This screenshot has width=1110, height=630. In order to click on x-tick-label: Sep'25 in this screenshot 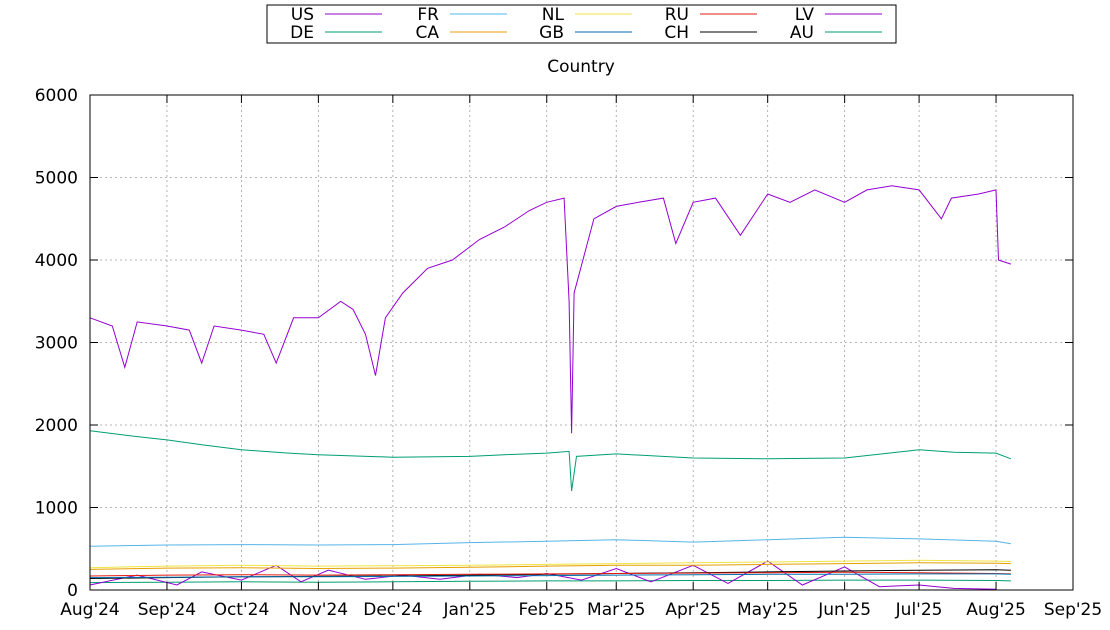, I will do `click(1073, 610)`.